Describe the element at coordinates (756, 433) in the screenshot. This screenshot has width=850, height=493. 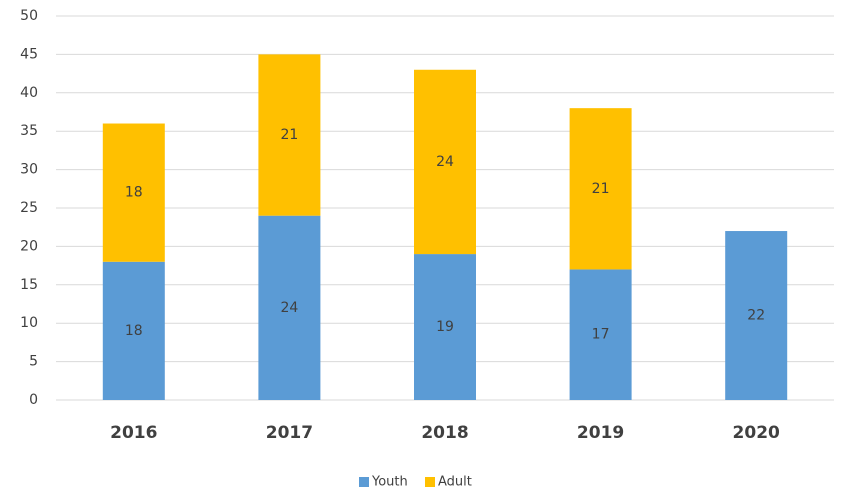
I see `x-tick-label: 2020` at that location.